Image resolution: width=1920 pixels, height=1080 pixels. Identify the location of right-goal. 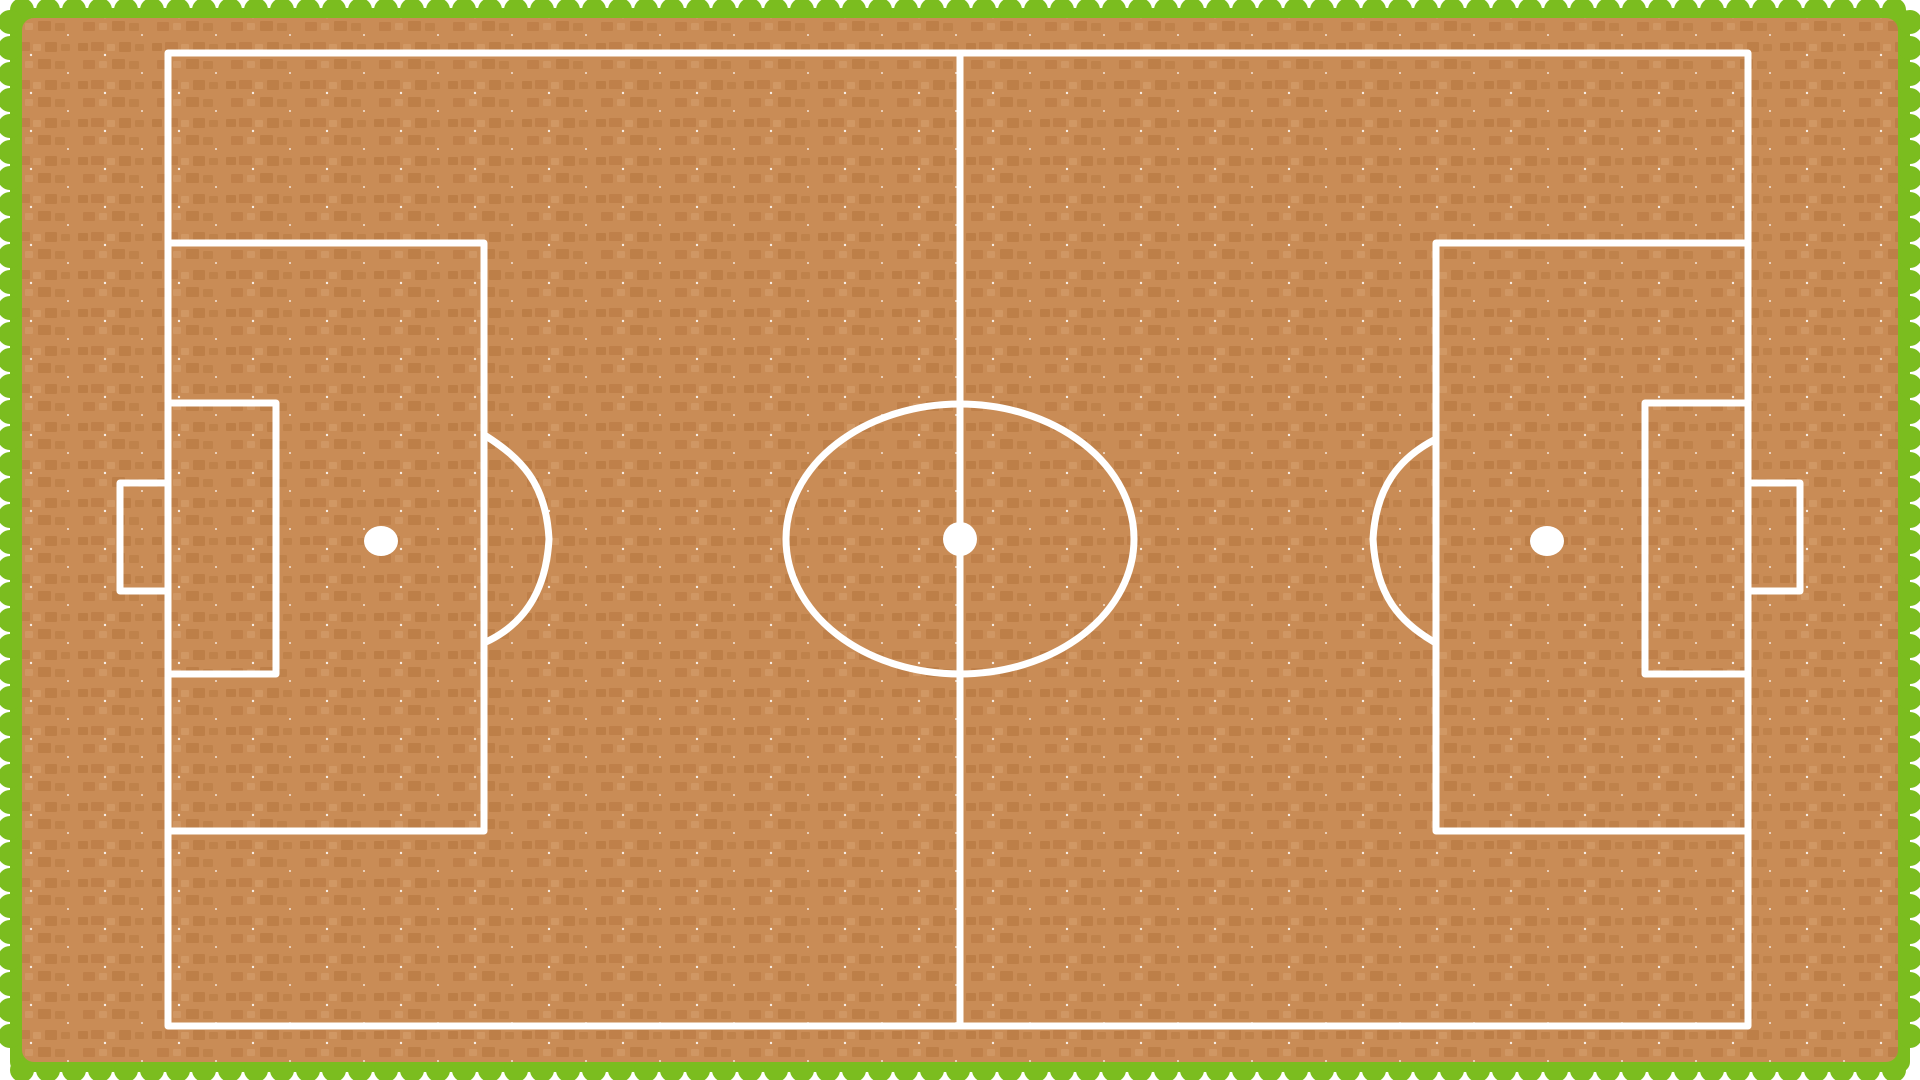
(1774, 537).